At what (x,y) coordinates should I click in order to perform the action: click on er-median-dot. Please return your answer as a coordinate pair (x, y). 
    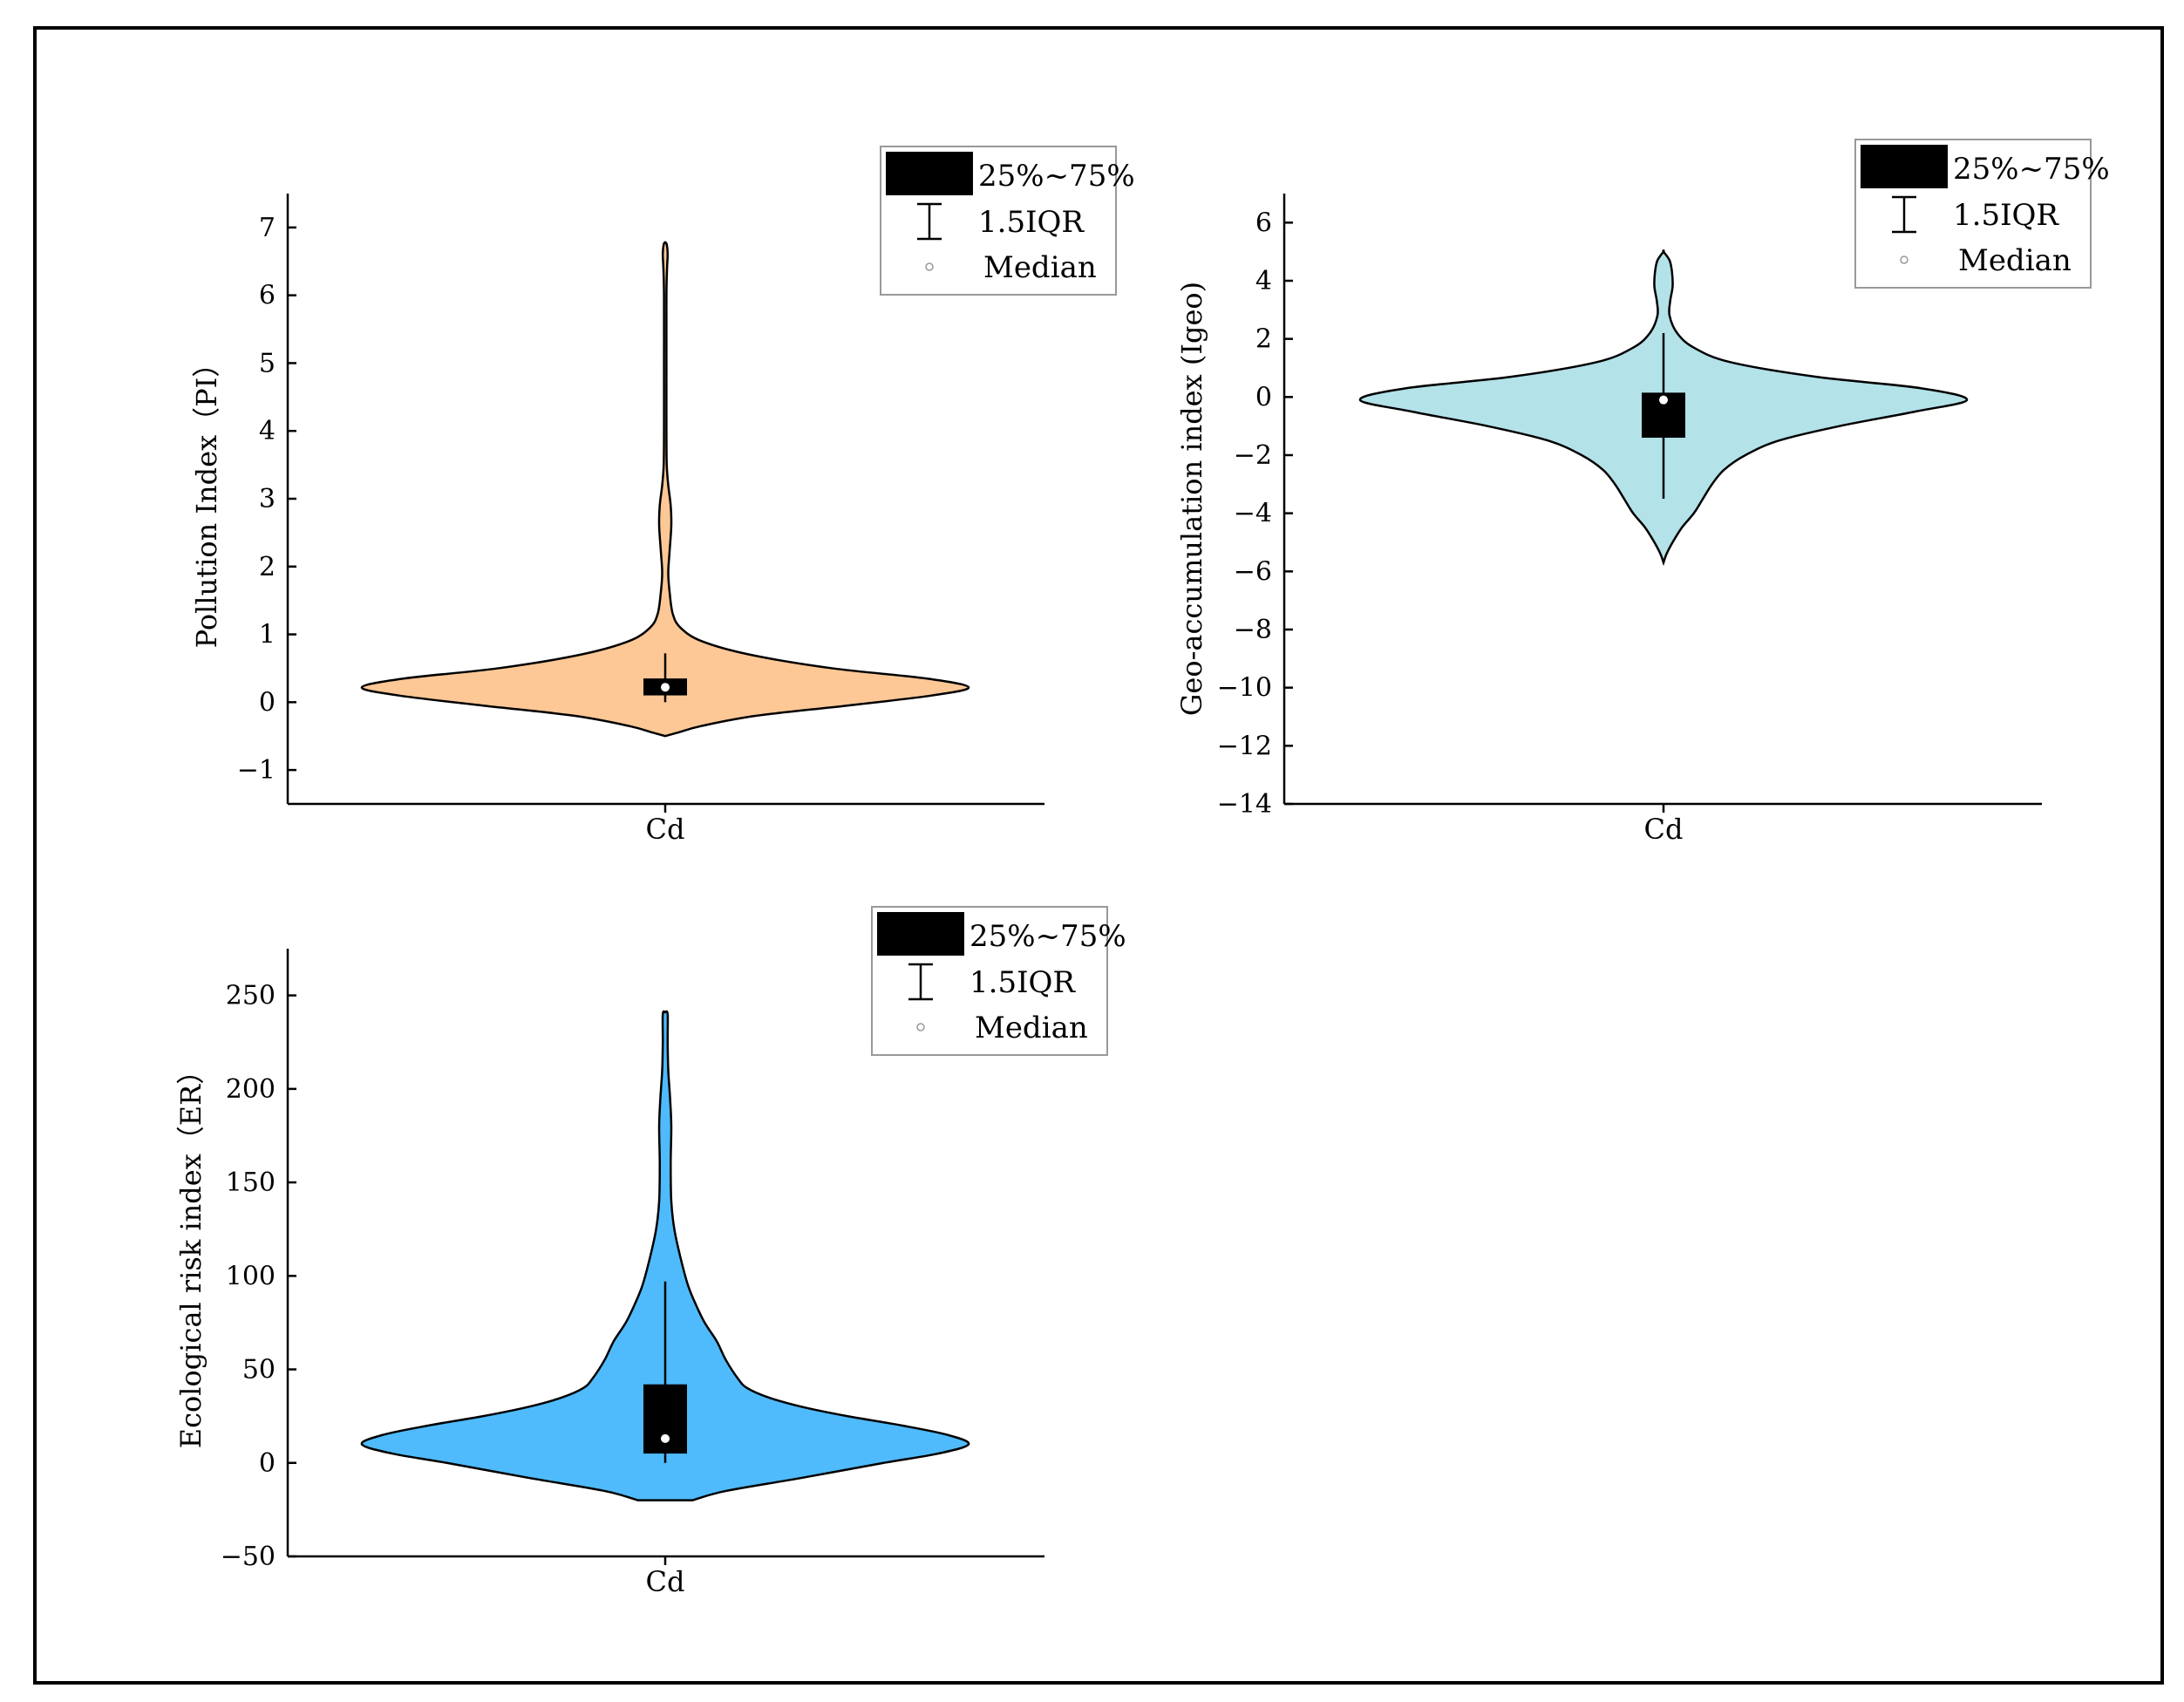
    Looking at the image, I should click on (665, 1438).